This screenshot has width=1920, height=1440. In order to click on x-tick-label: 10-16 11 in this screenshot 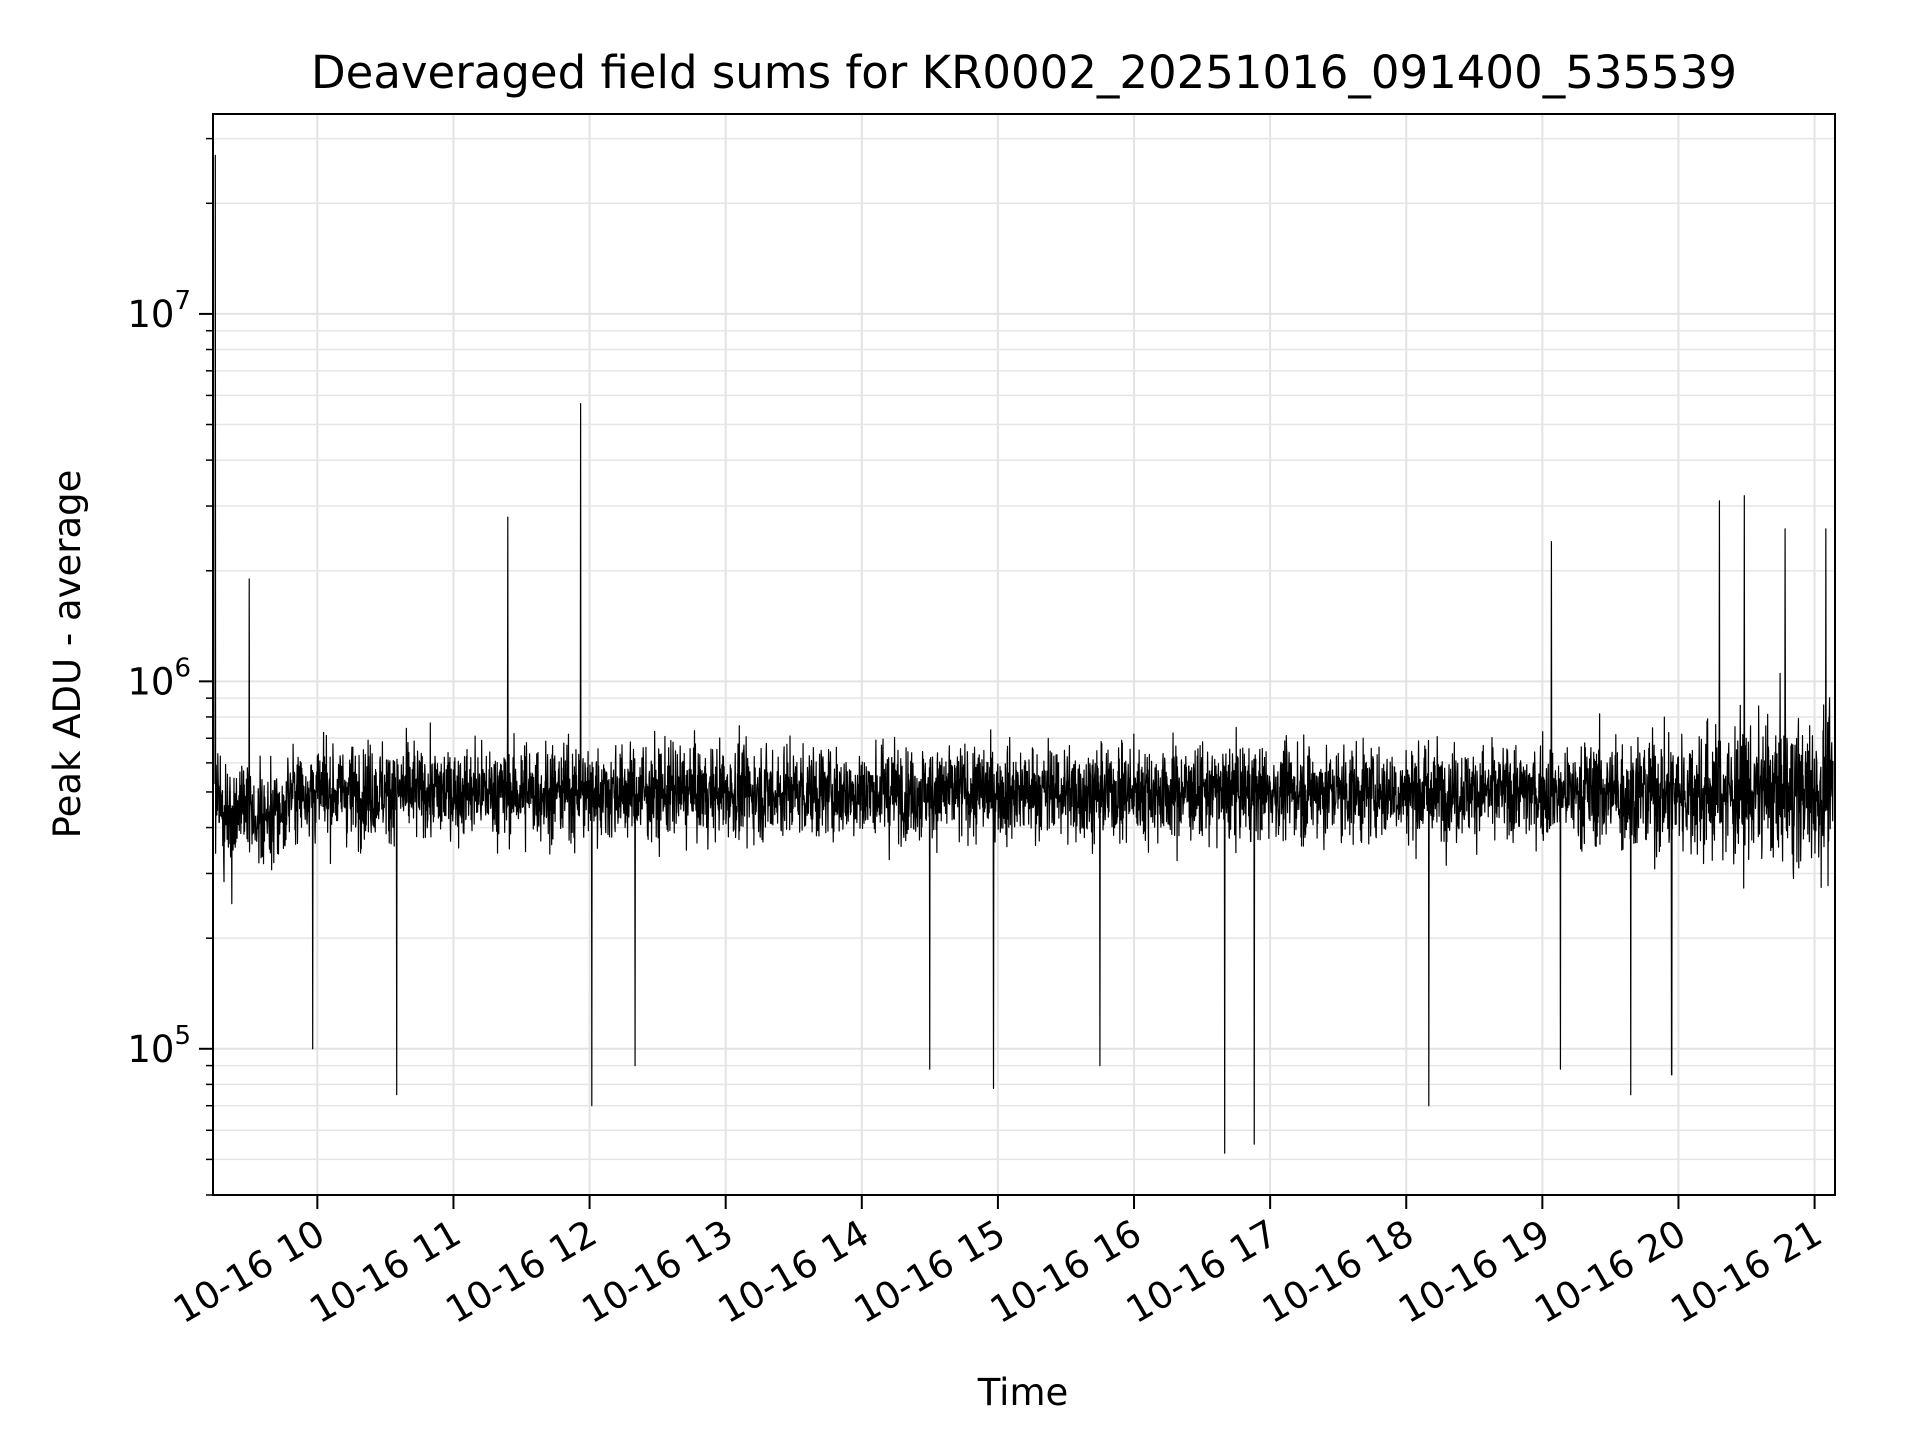, I will do `click(385, 1272)`.